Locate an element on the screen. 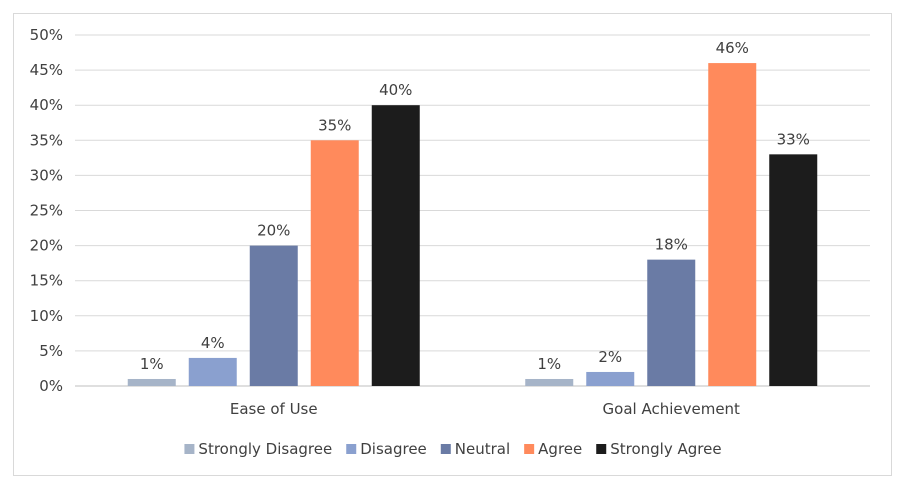 The width and height of the screenshot is (907, 492). legend-item: Strongly Disagree is located at coordinates (258, 449).